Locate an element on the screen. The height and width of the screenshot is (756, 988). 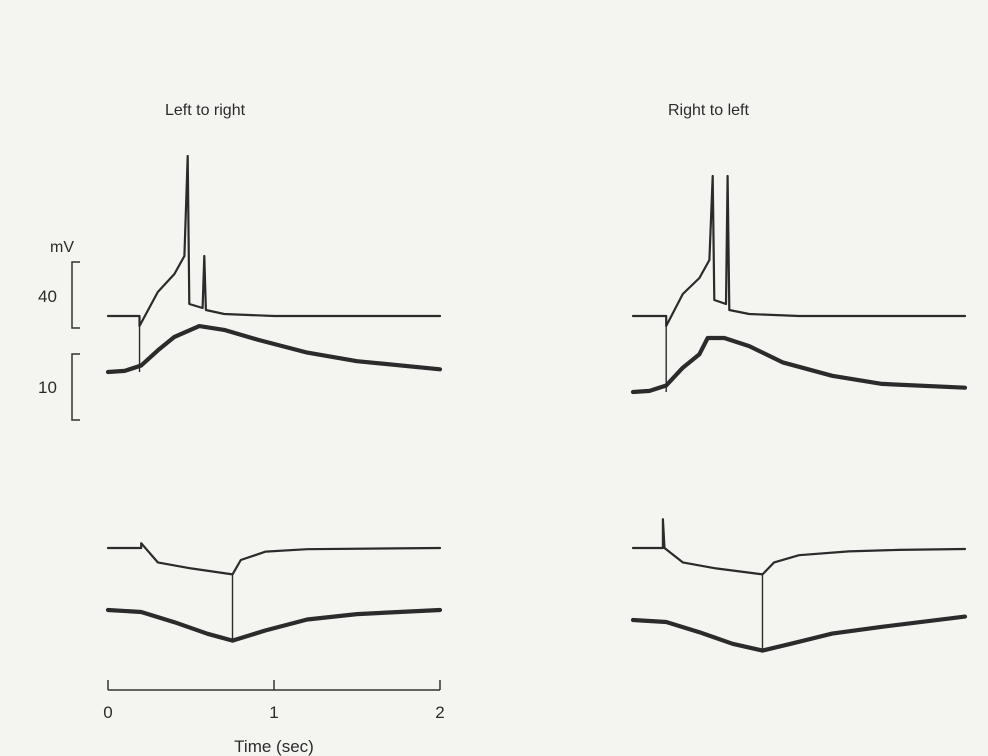
x-axis-ticks: 0 1 2 is located at coordinates (274, 701).